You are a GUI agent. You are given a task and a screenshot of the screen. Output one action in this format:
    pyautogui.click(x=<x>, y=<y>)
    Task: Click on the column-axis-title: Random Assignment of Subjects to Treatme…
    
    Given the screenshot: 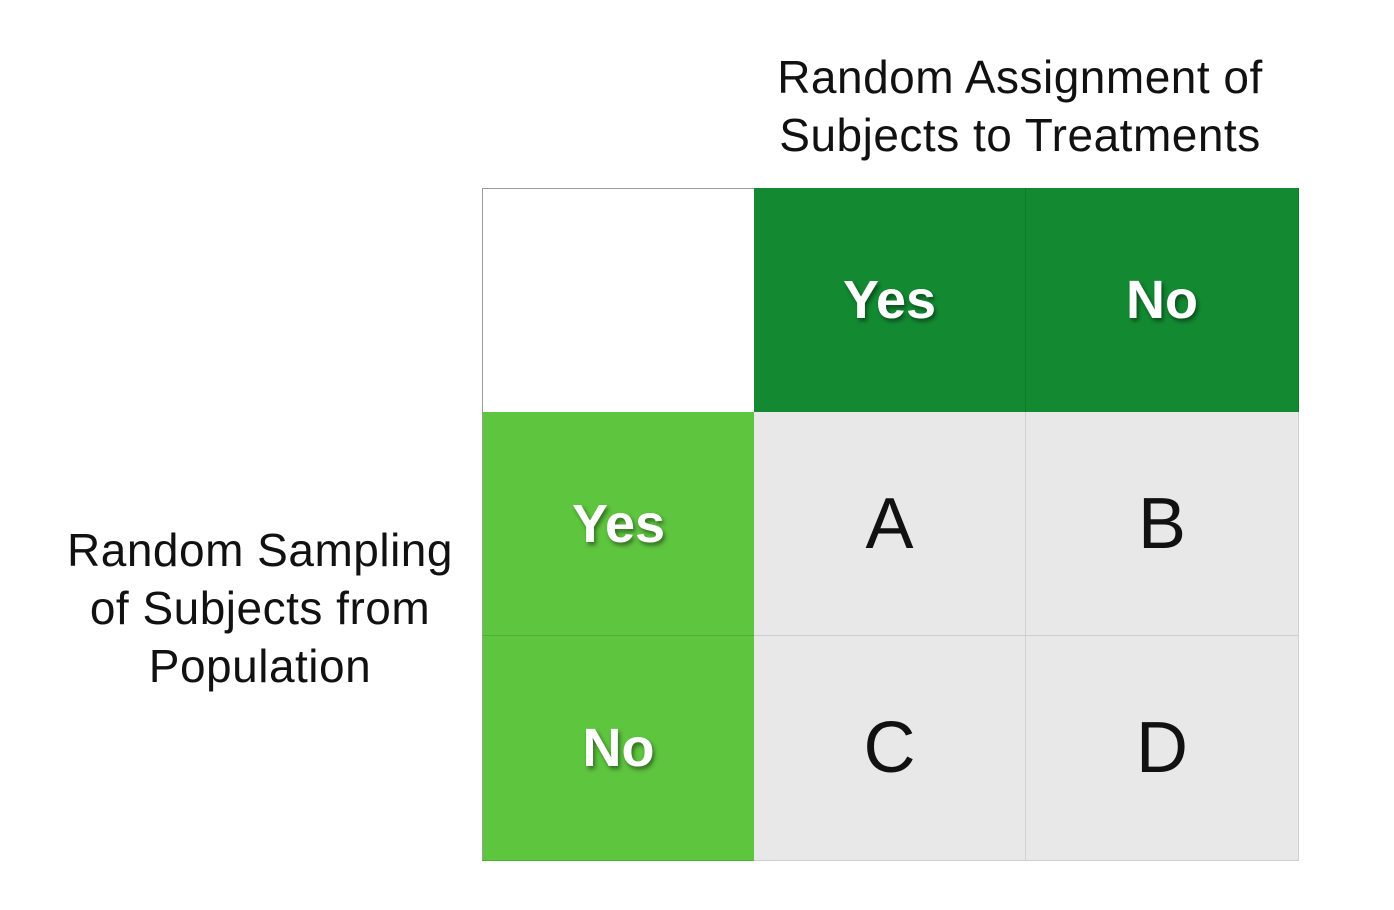 What is the action you would take?
    pyautogui.click(x=1020, y=106)
    